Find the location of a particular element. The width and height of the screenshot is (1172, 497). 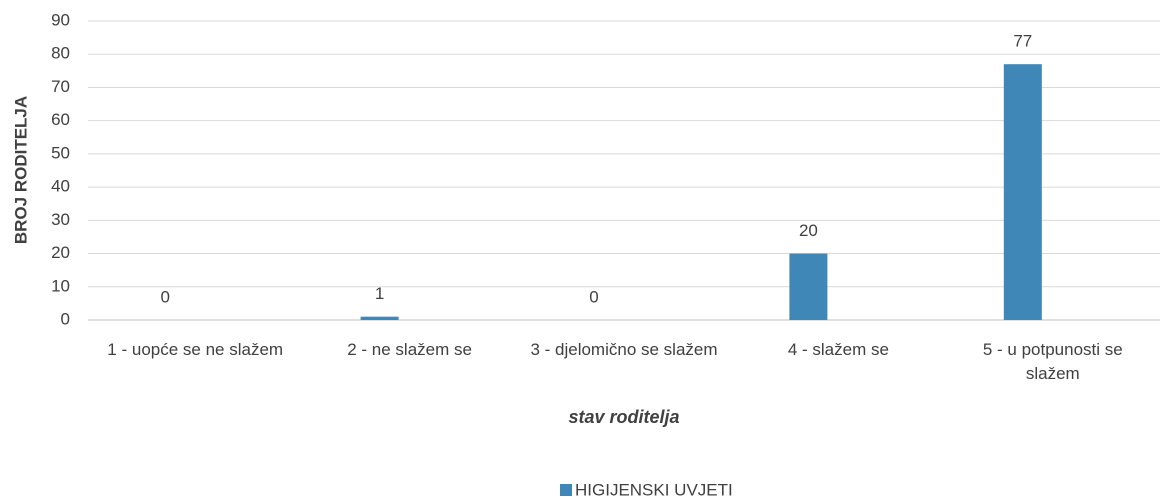

y-tick-label: 0 is located at coordinates (65, 318).